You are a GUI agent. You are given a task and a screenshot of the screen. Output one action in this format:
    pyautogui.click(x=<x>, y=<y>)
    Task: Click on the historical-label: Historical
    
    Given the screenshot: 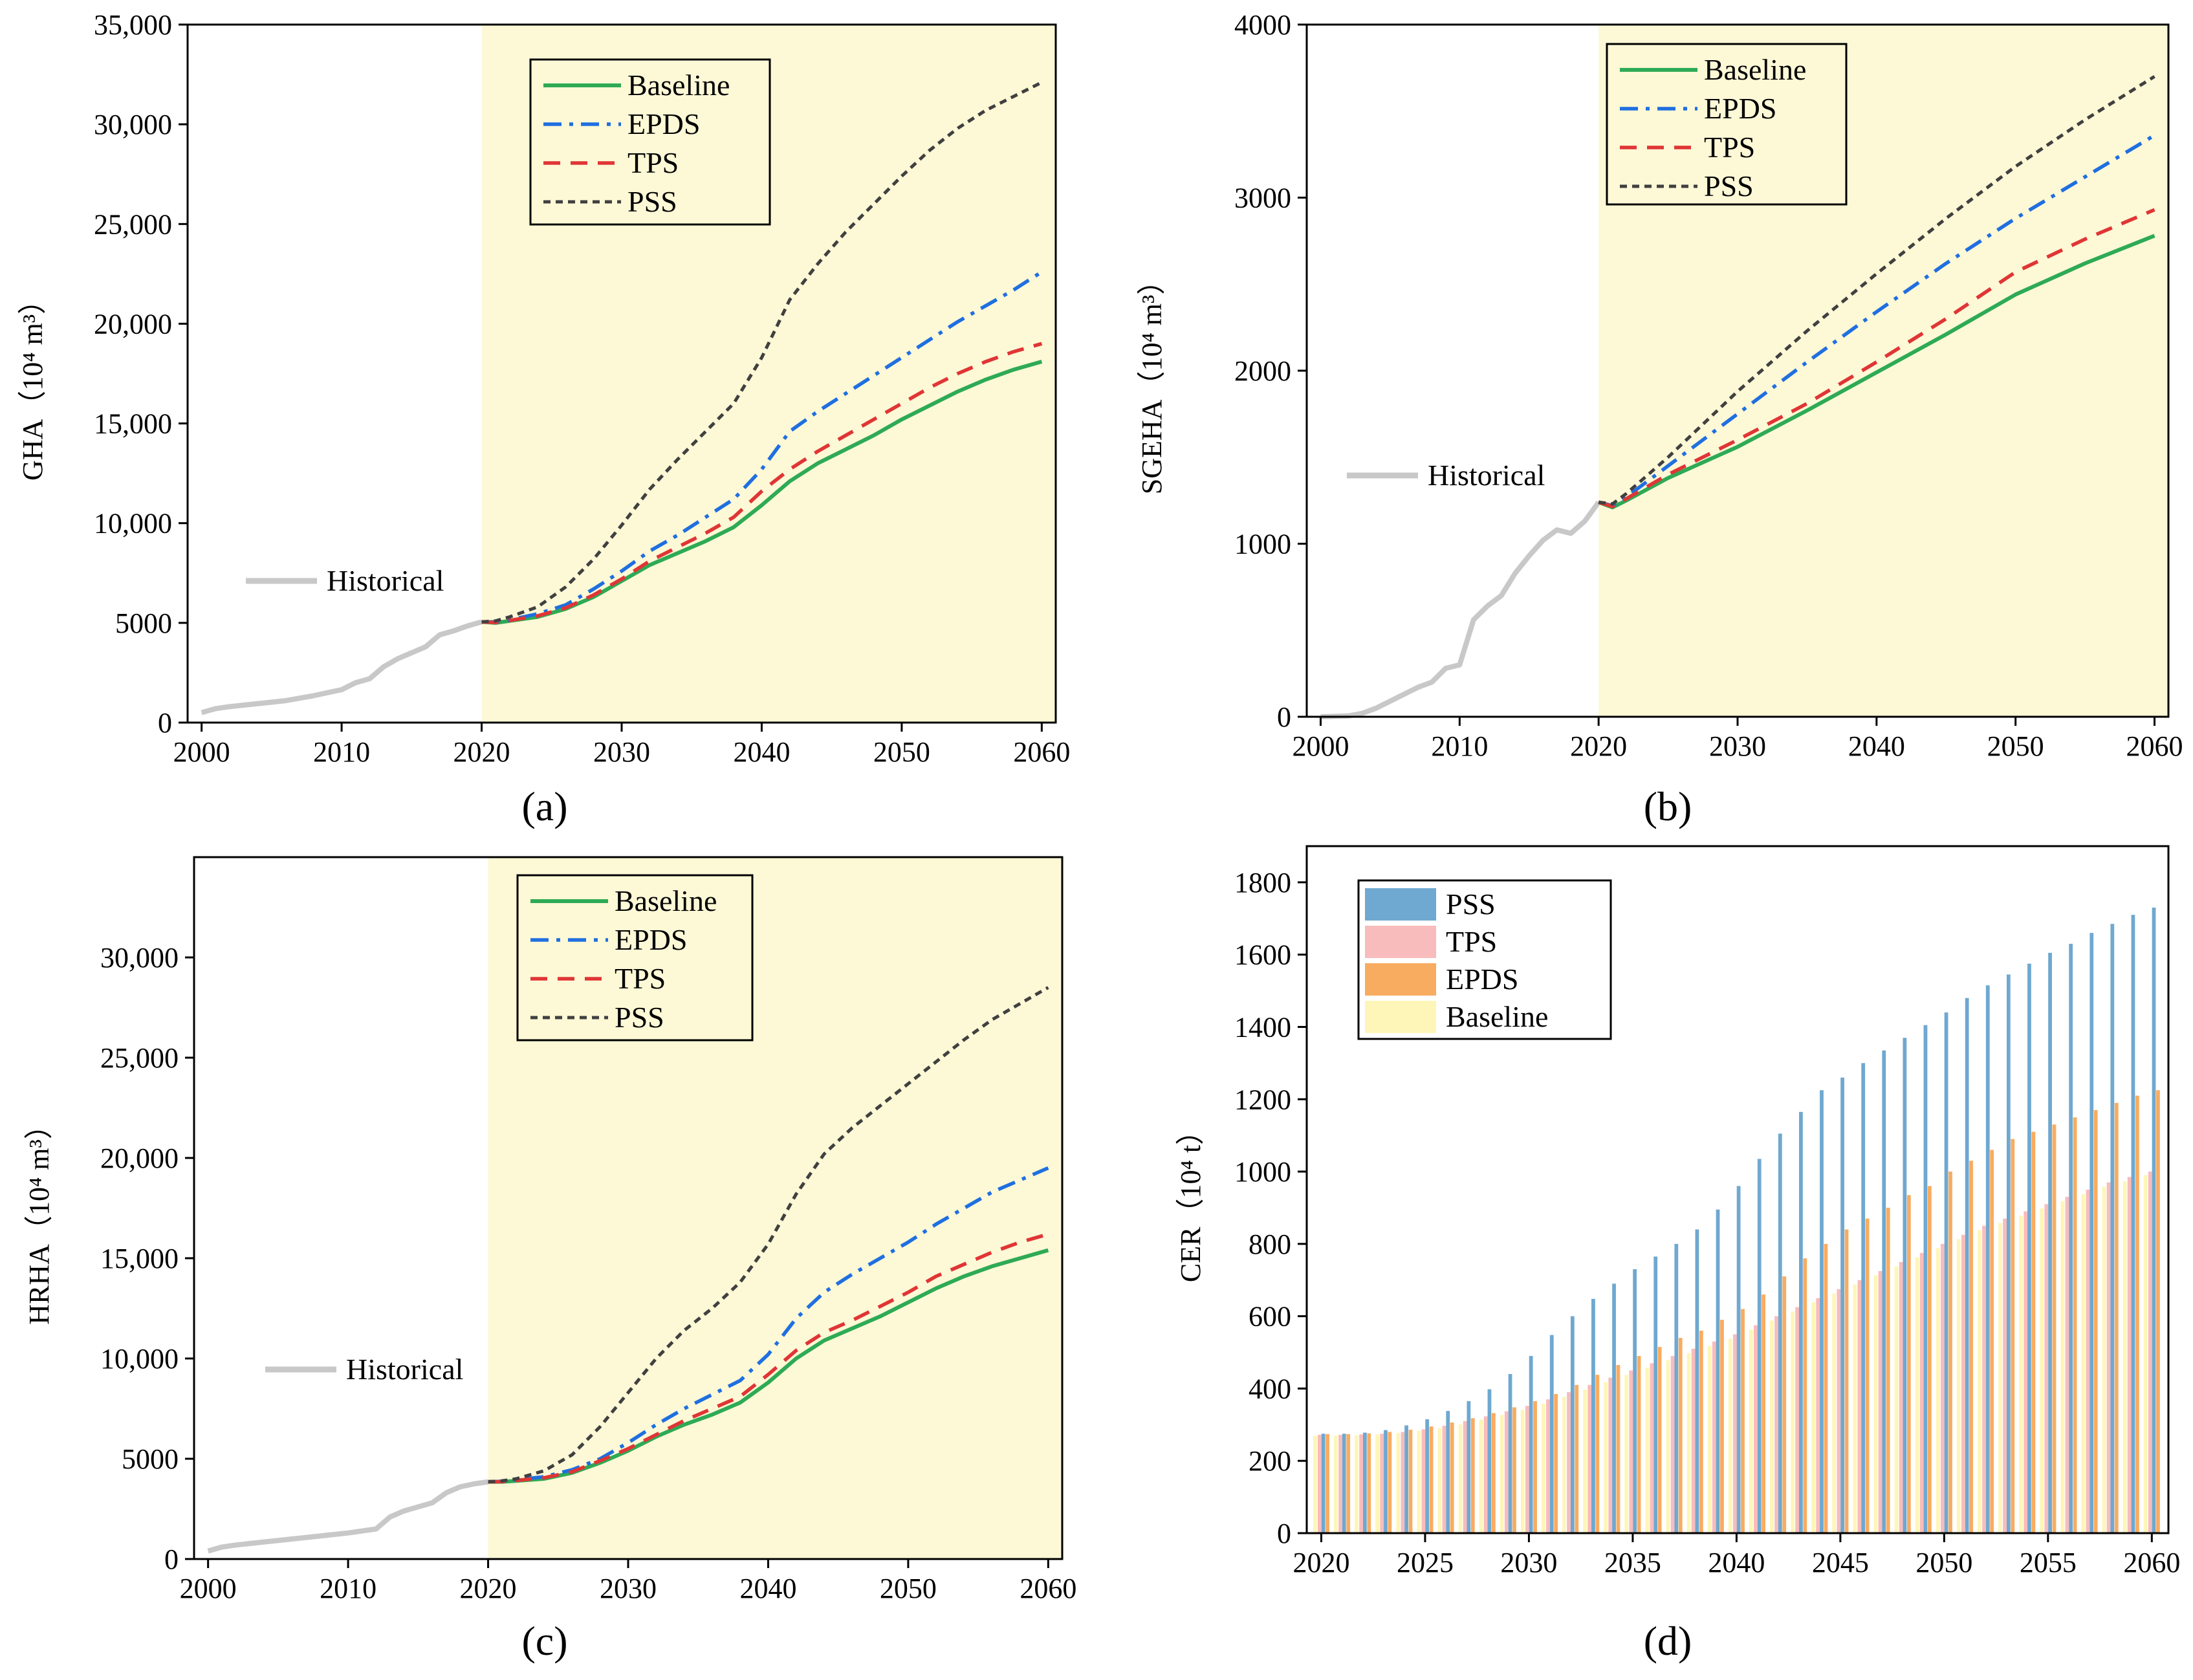 What is the action you would take?
    pyautogui.click(x=385, y=580)
    